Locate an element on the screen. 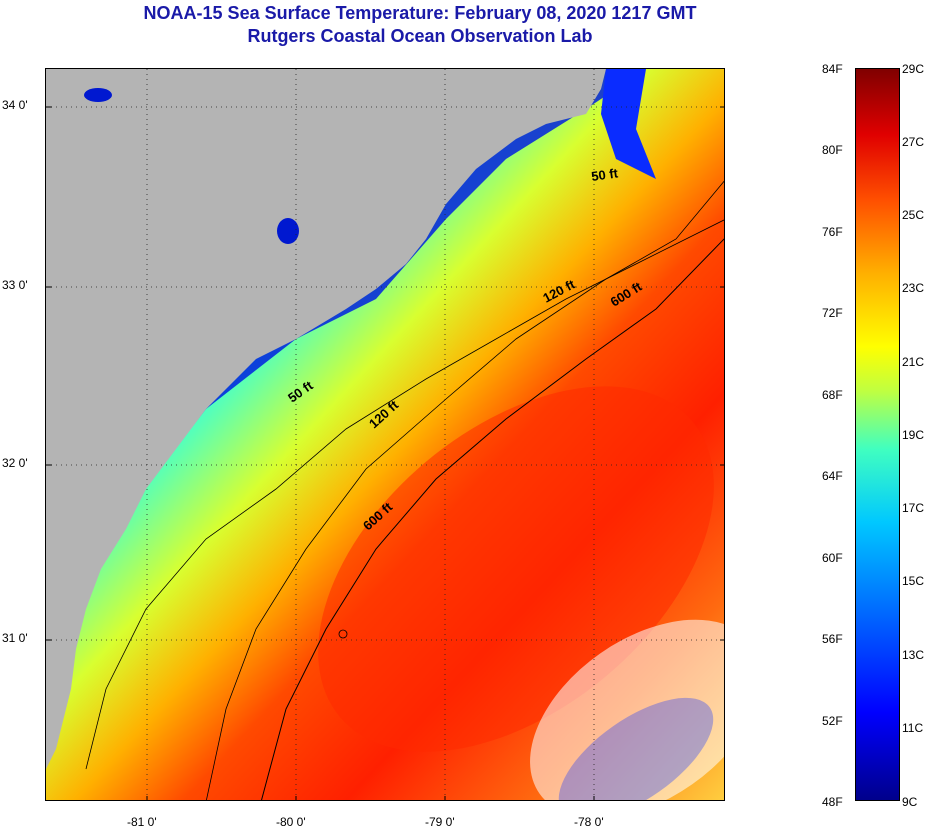 Image resolution: width=928 pixels, height=832 pixels. colorbar-c-label: 27C is located at coordinates (913, 142).